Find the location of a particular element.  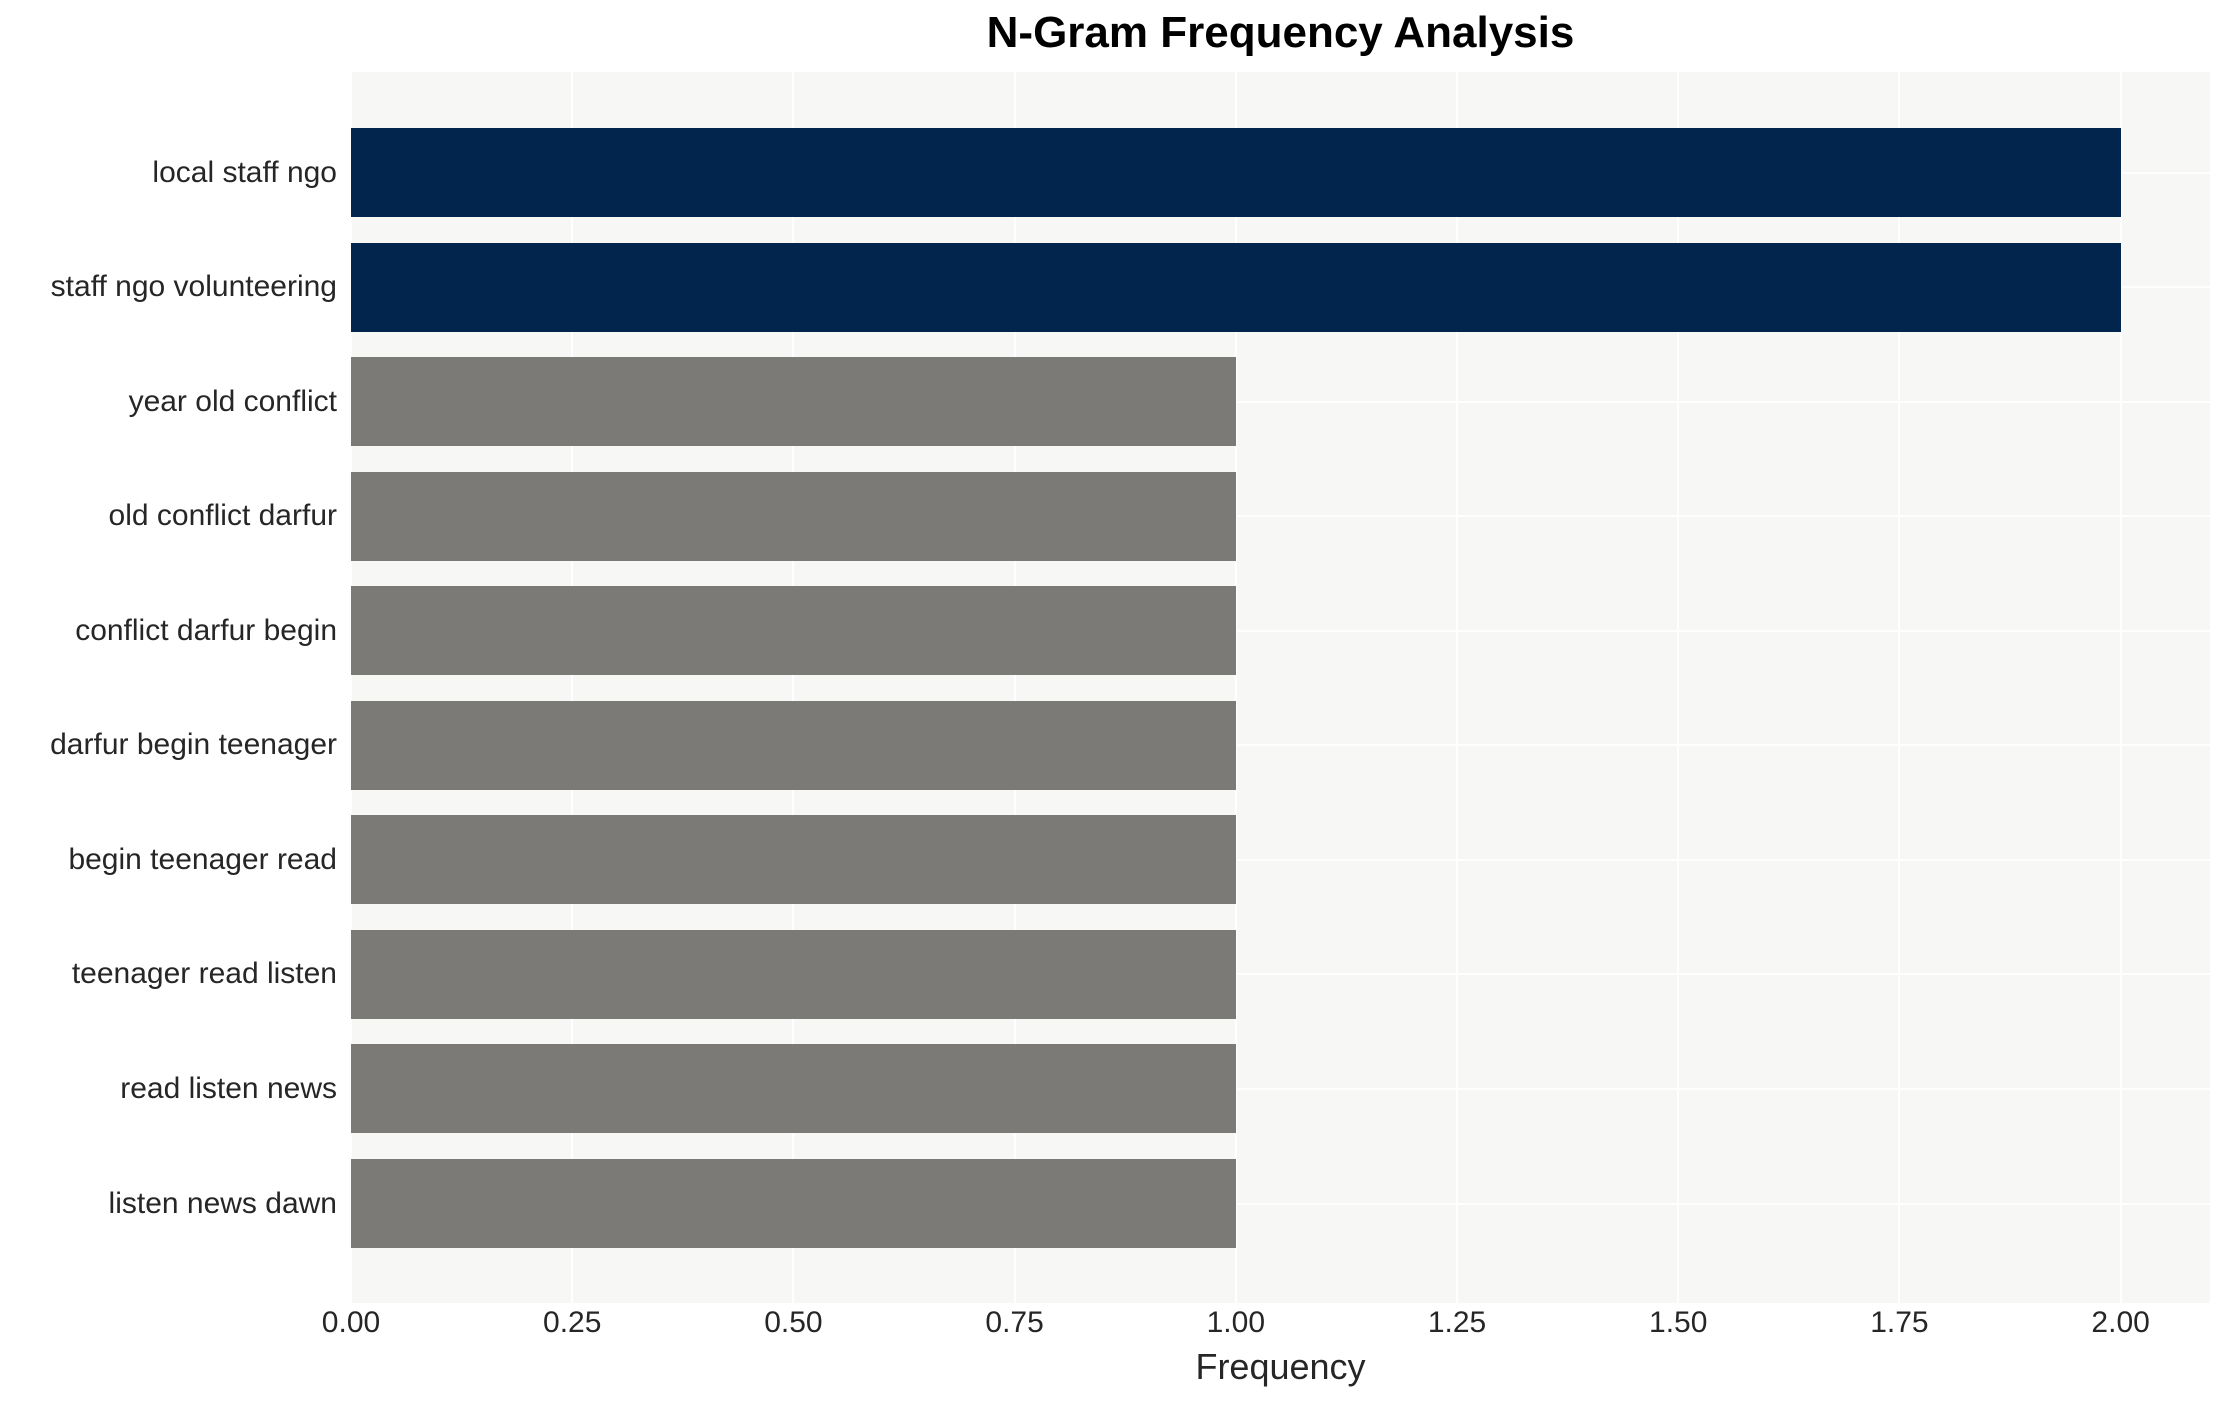

bar-teenager-read-listen is located at coordinates (793, 974).